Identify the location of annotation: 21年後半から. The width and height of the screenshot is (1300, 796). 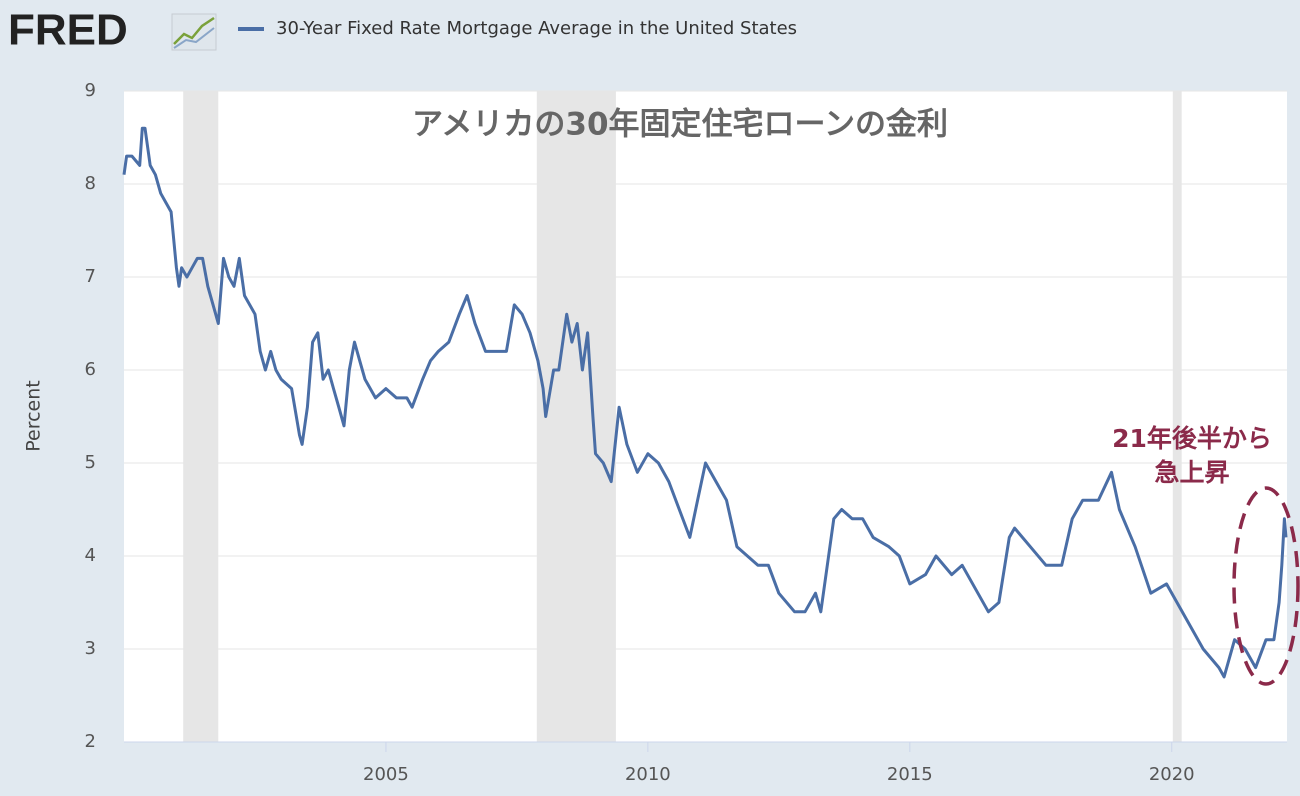
(1192, 438).